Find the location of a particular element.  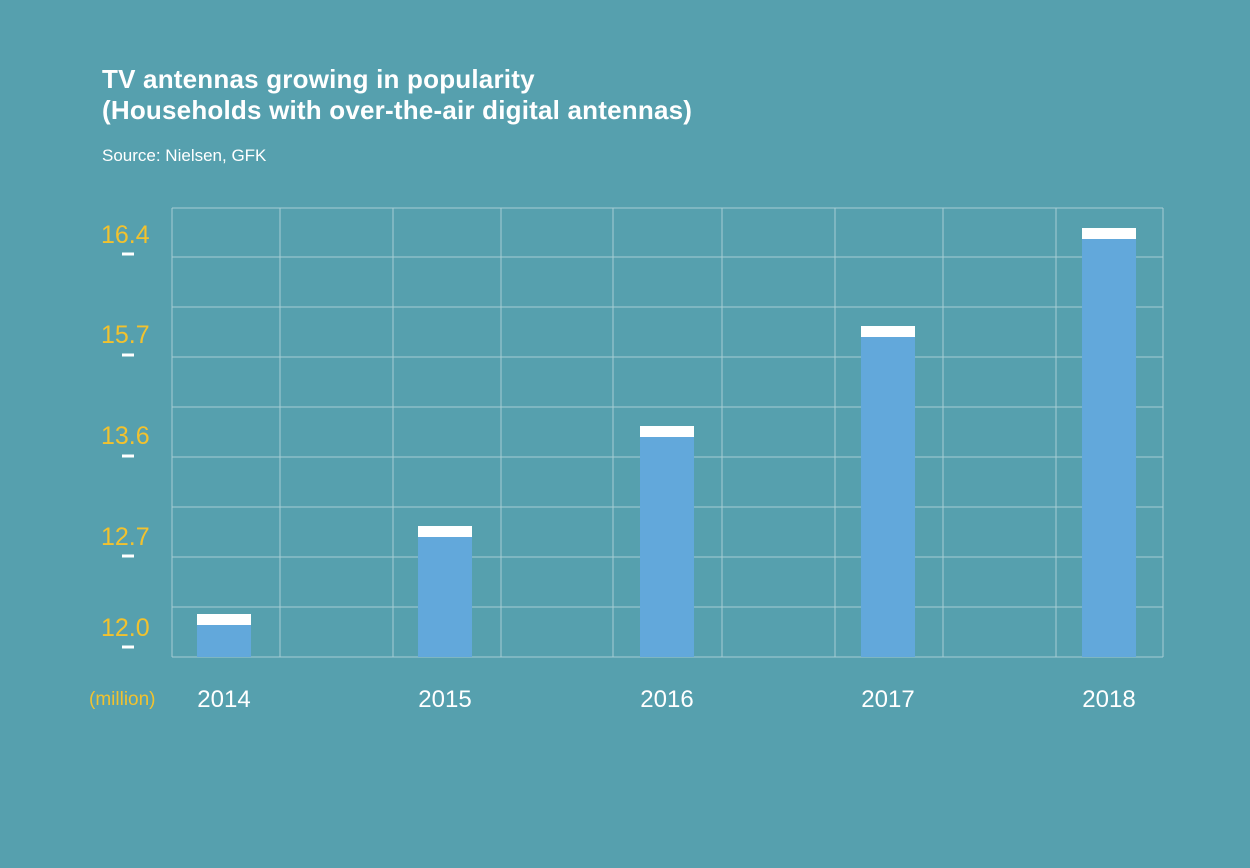

y-tick-label: 16.4 is located at coordinates (125, 235).